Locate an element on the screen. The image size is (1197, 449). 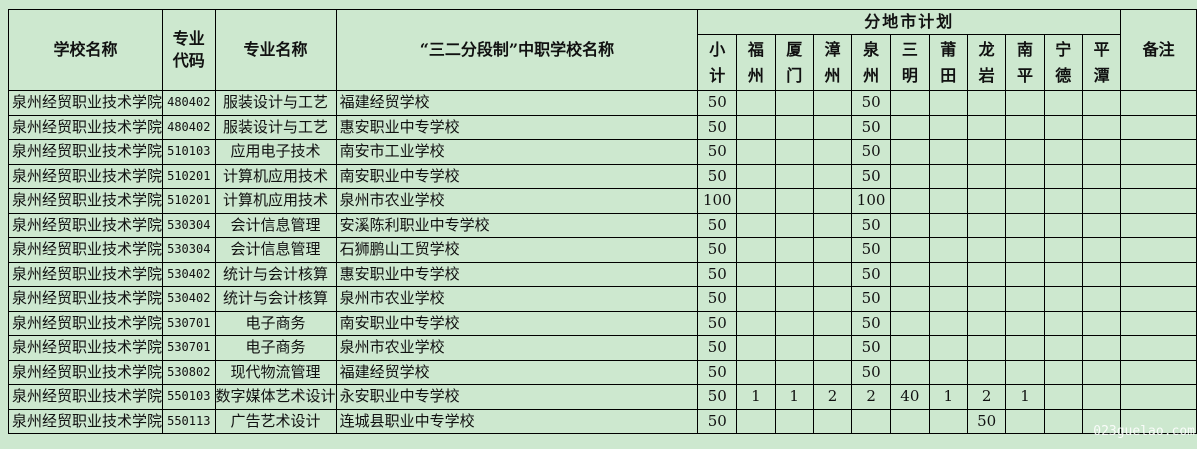
header-regional-plan: 分地市计划 is located at coordinates (909, 22).